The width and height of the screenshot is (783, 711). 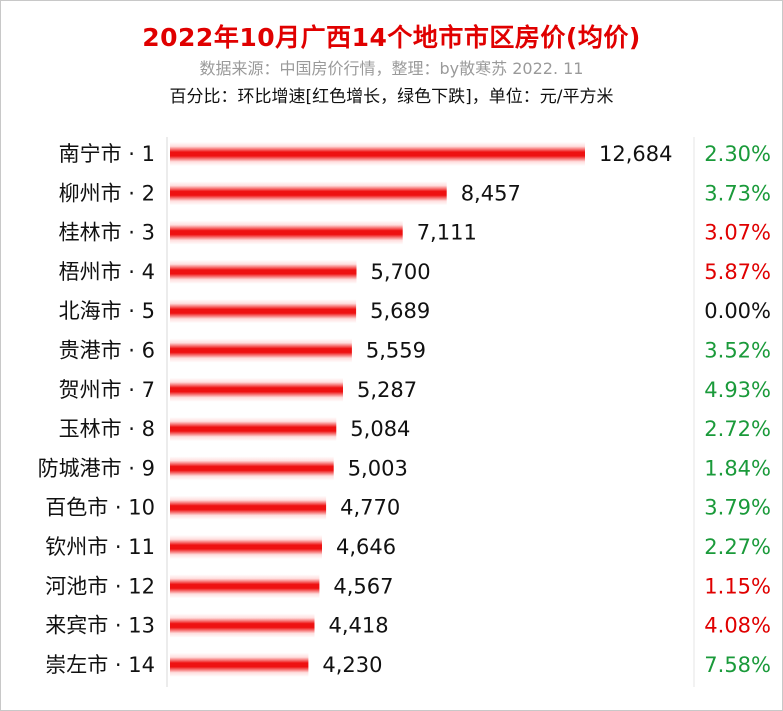 I want to click on change-label: 2.27%, so click(x=737, y=547).